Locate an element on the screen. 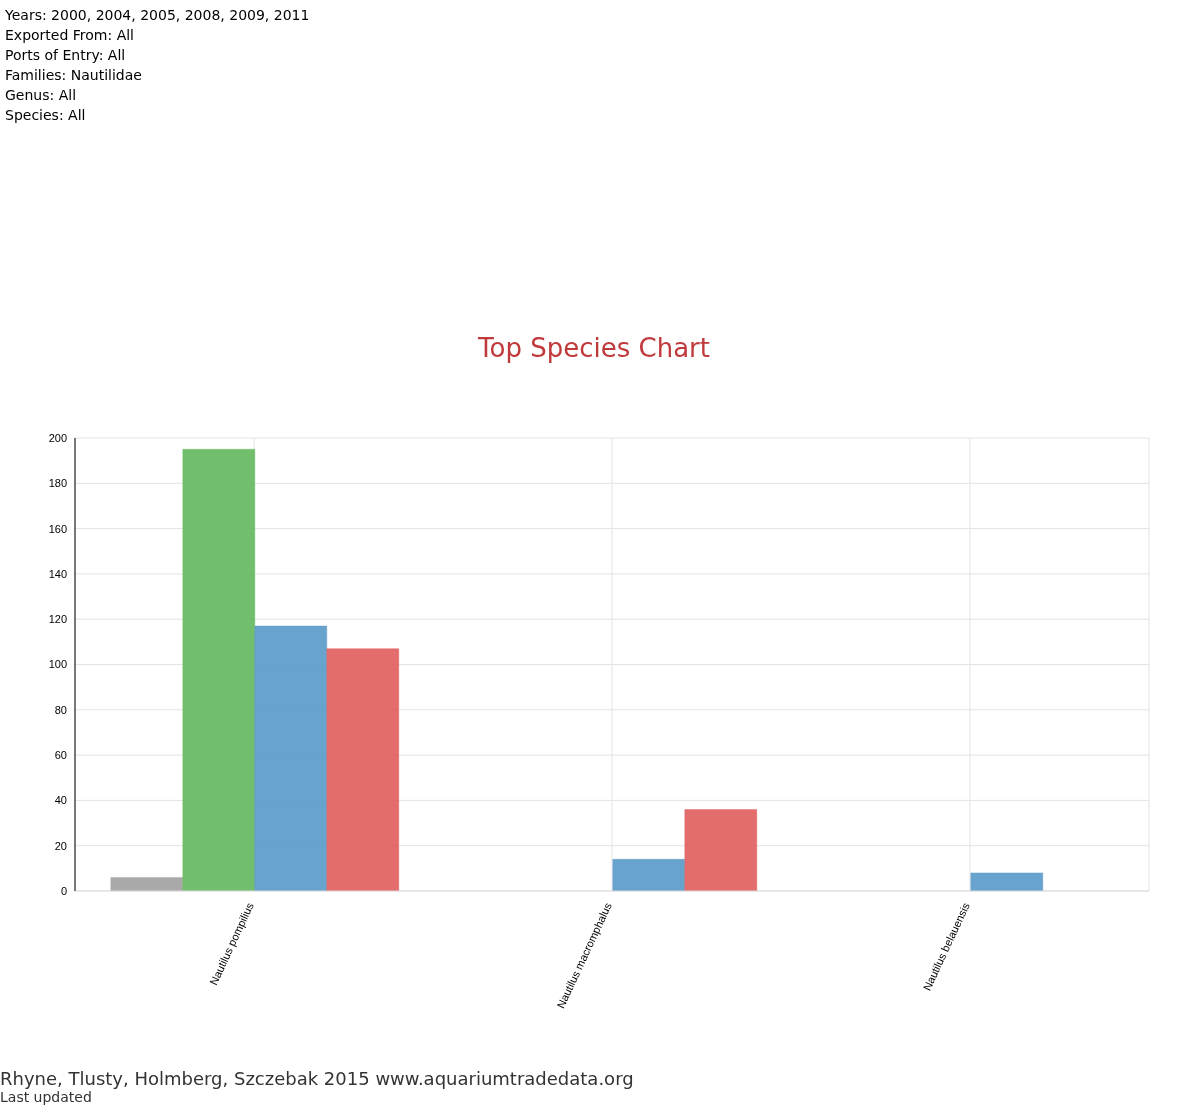 This screenshot has height=1116, width=1188. y-tick-label: 160 is located at coordinates (57, 528).